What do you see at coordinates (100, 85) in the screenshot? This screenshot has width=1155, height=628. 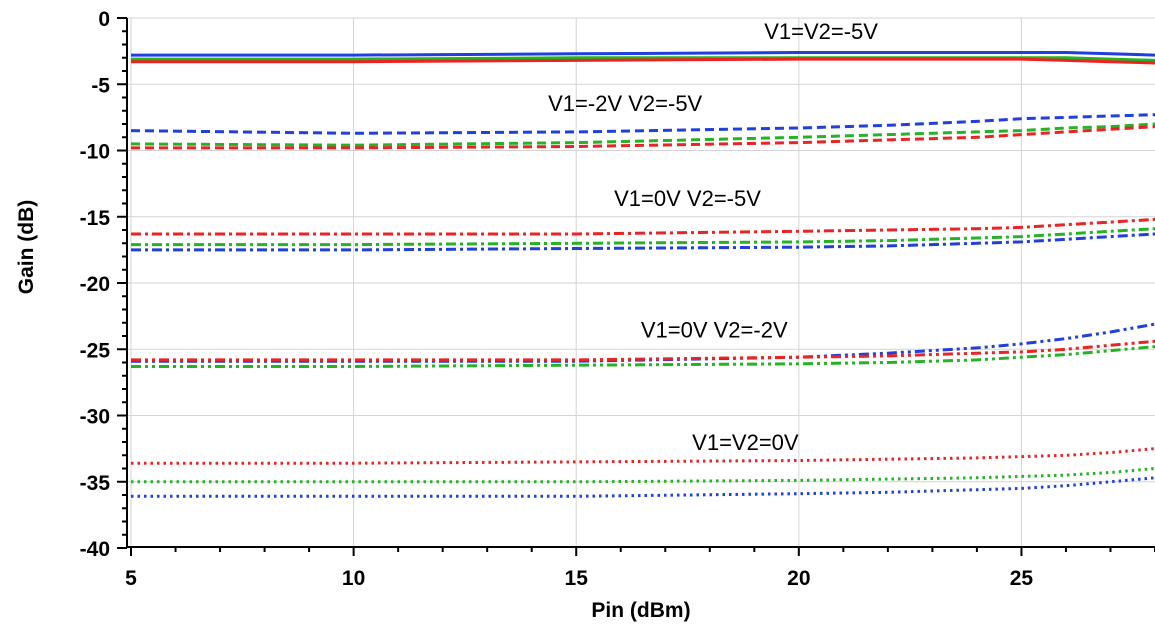 I see `y-tick-label: -5` at bounding box center [100, 85].